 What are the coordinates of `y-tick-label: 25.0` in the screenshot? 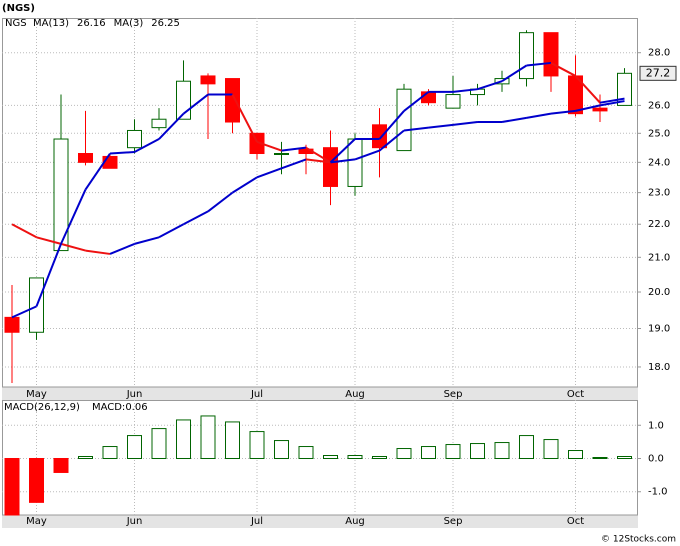 It's located at (659, 133).